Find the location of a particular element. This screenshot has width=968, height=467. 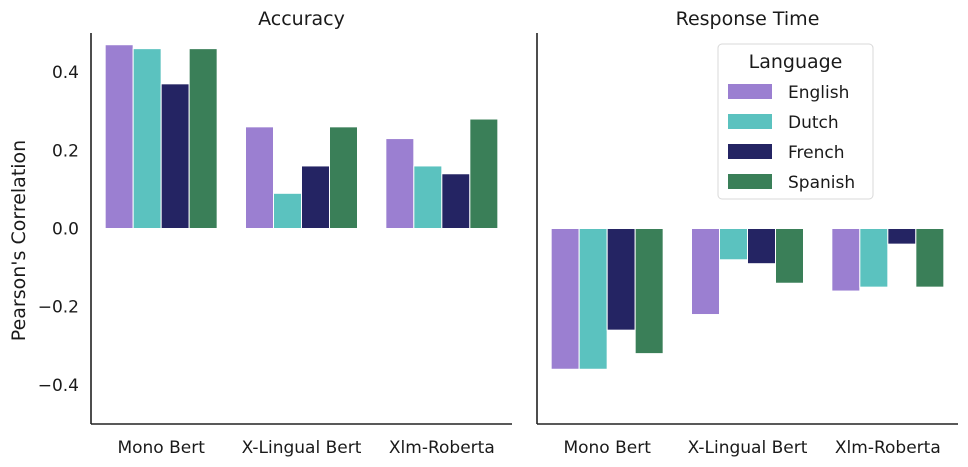

legend-swatch-spanish is located at coordinates (750, 181).